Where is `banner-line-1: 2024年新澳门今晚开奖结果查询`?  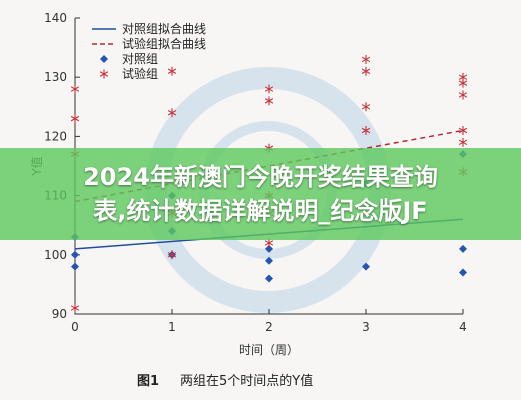 banner-line-1: 2024年新澳门今晚开奖结果查询 is located at coordinates (260, 177).